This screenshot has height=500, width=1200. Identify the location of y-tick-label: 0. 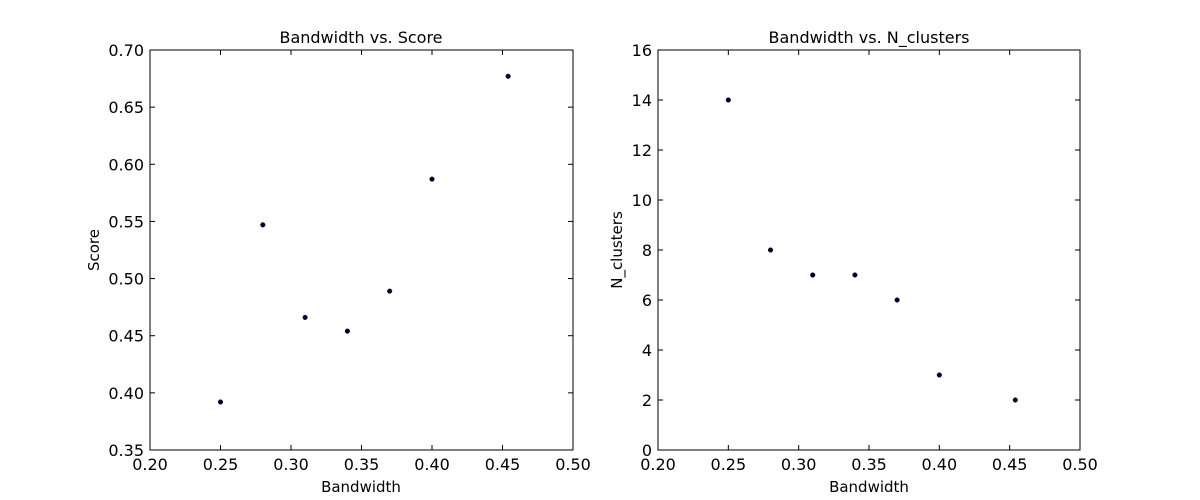
(647, 450).